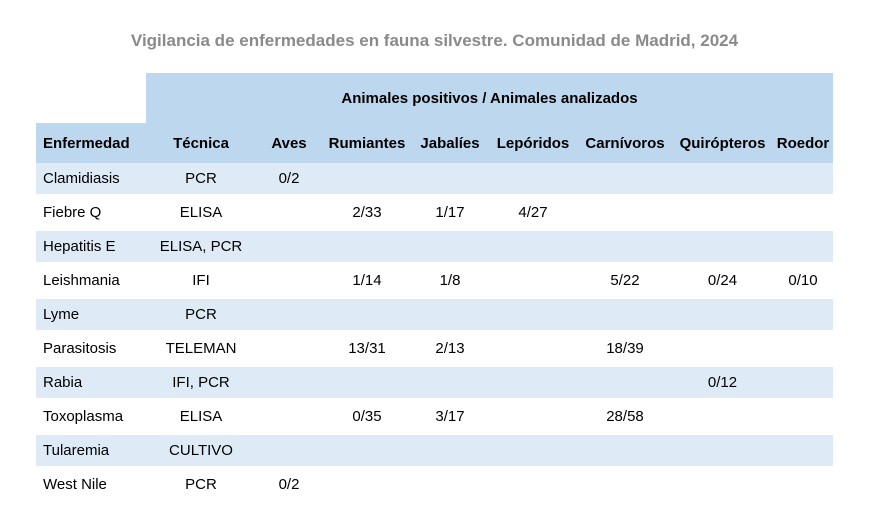  Describe the element at coordinates (434, 382) in the screenshot. I see `table-row: Rabia IFI, PCR 0/12` at that location.